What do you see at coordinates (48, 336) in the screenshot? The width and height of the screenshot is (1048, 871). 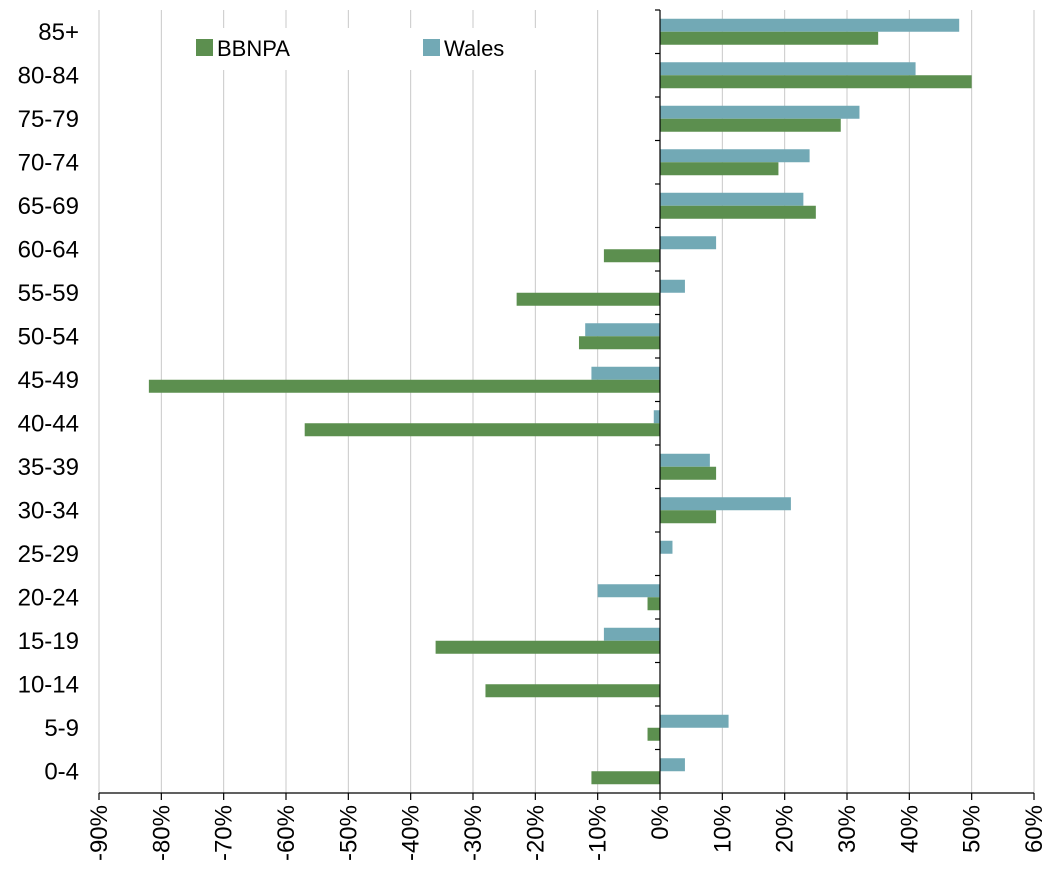 I see `category-label: 50-54` at bounding box center [48, 336].